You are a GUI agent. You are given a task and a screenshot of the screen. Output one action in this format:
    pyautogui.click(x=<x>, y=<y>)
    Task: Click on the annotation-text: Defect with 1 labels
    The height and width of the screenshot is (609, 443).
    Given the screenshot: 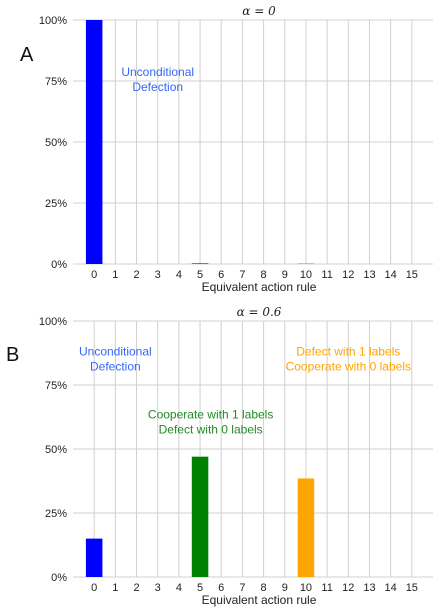 What is the action you would take?
    pyautogui.click(x=348, y=352)
    